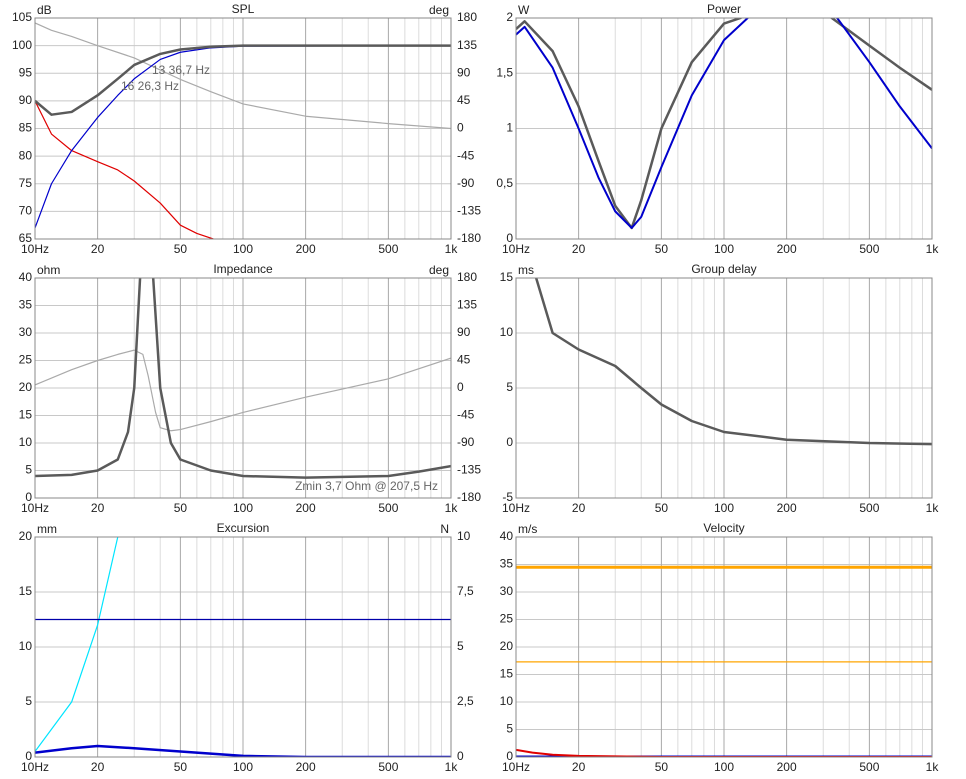 The height and width of the screenshot is (779, 966). Describe the element at coordinates (48, 270) in the screenshot. I see `y-unit: ohm` at that location.